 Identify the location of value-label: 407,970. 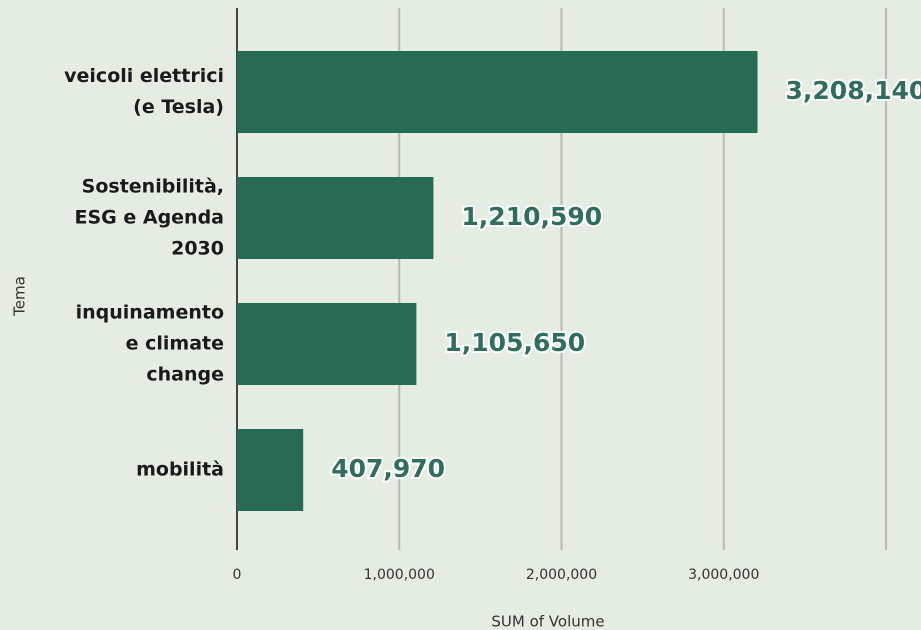
(388, 468).